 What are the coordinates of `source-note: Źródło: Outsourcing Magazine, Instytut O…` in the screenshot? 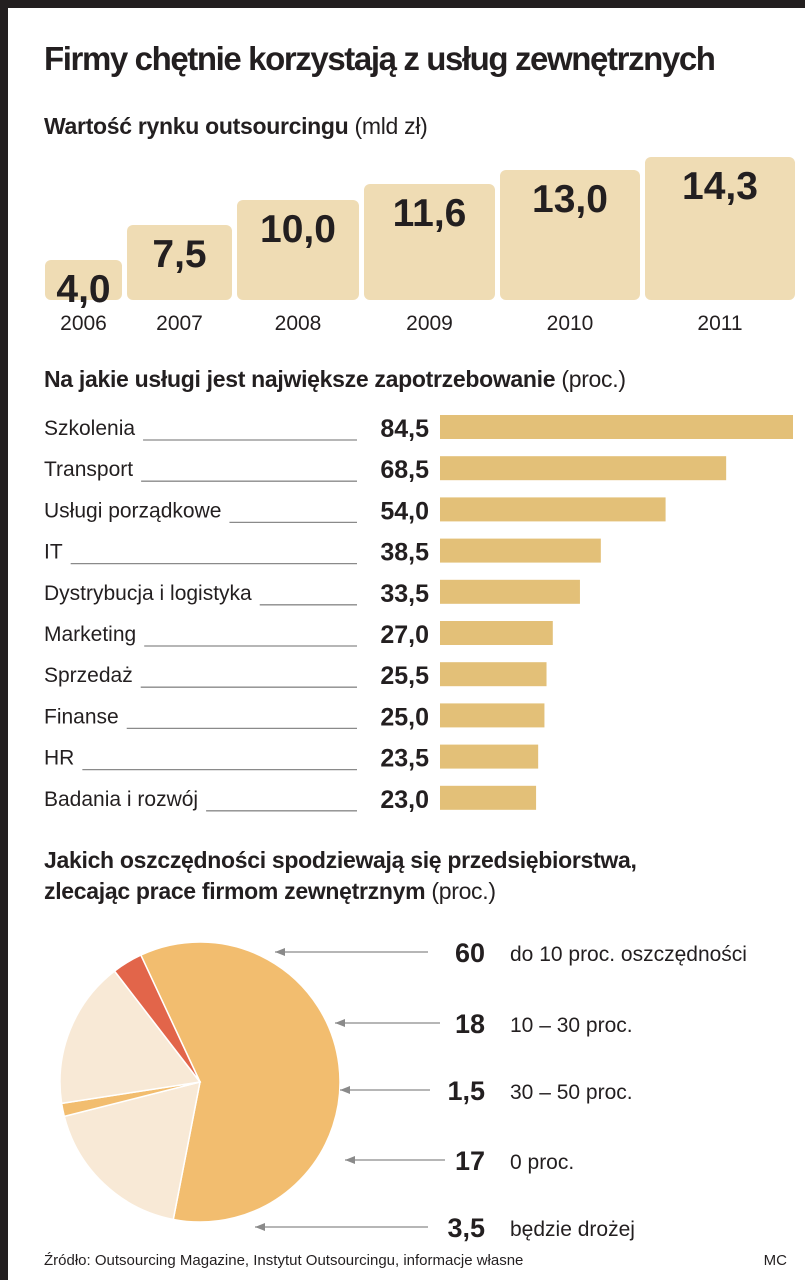 It's located at (284, 1260).